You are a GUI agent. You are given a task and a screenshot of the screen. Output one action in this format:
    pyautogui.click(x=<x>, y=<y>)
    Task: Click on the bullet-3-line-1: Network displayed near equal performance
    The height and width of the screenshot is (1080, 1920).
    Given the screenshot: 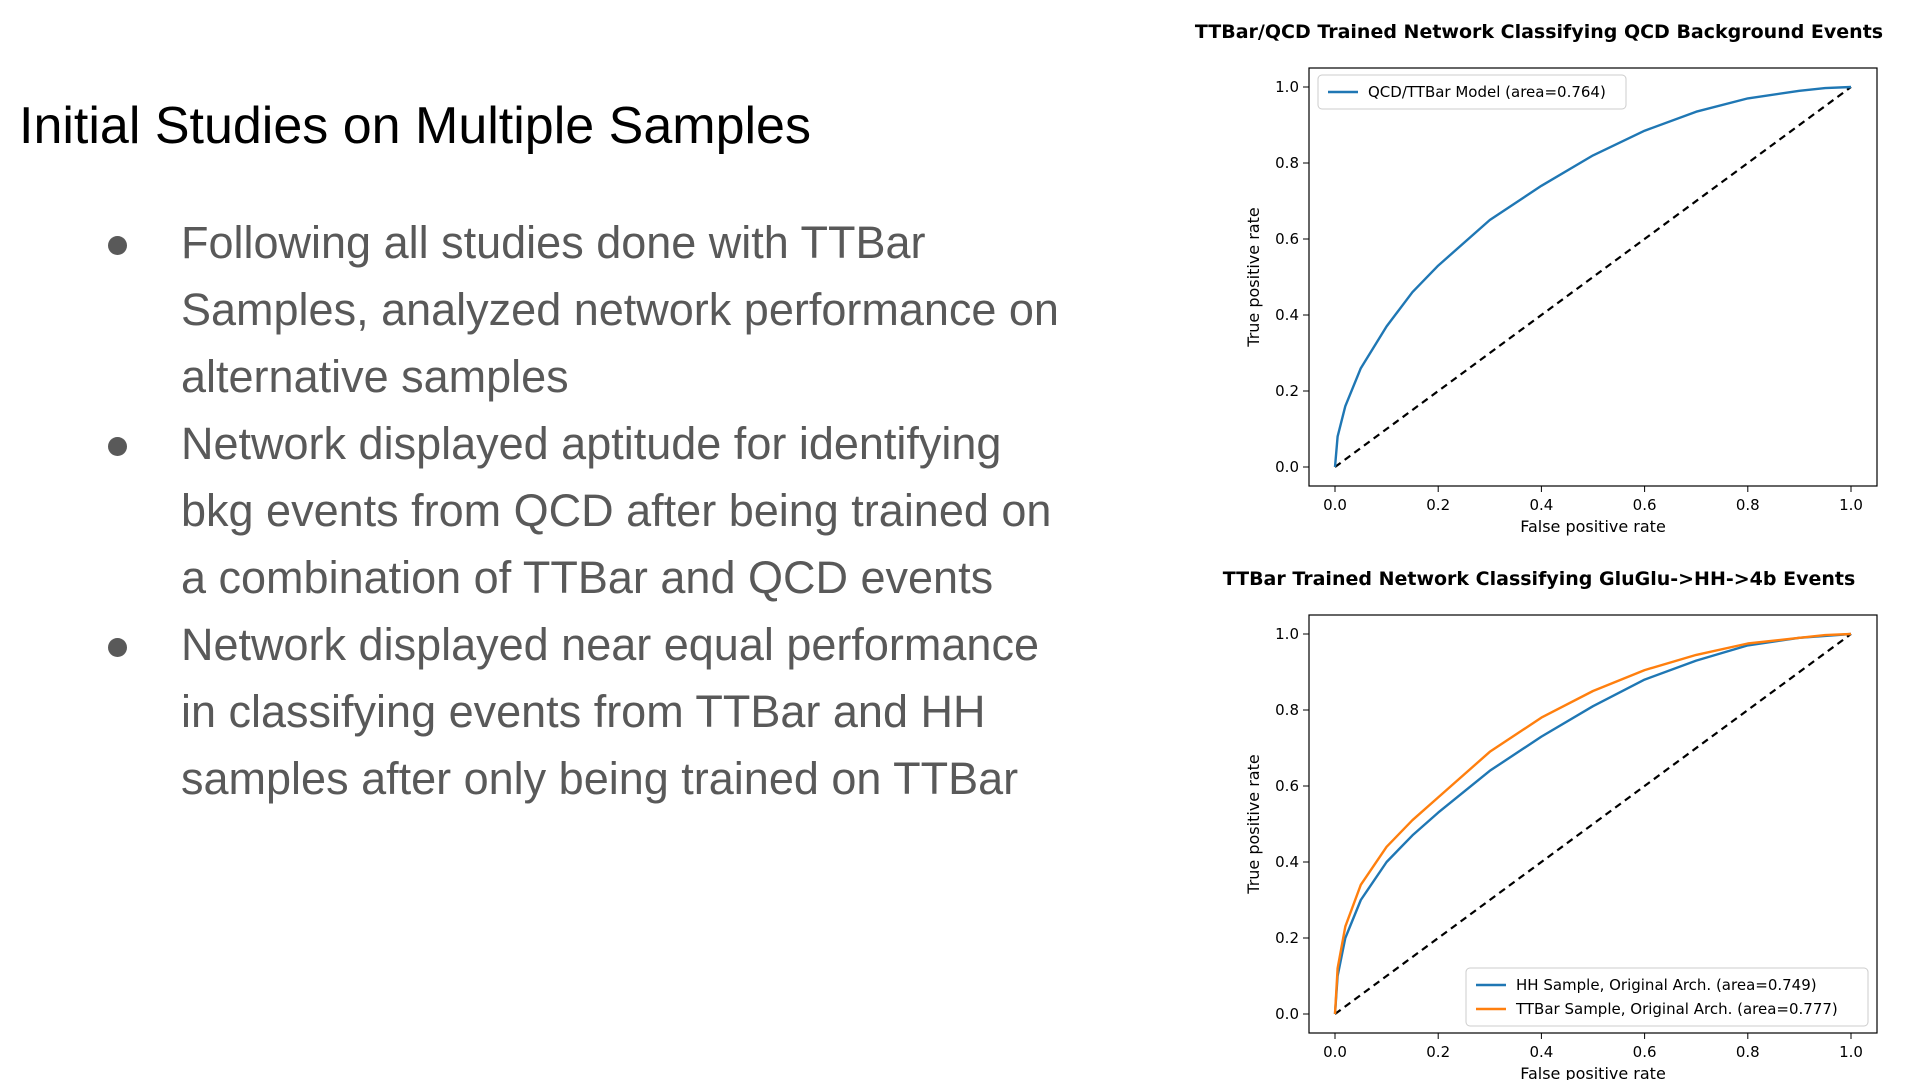 What is the action you would take?
    pyautogui.click(x=610, y=644)
    